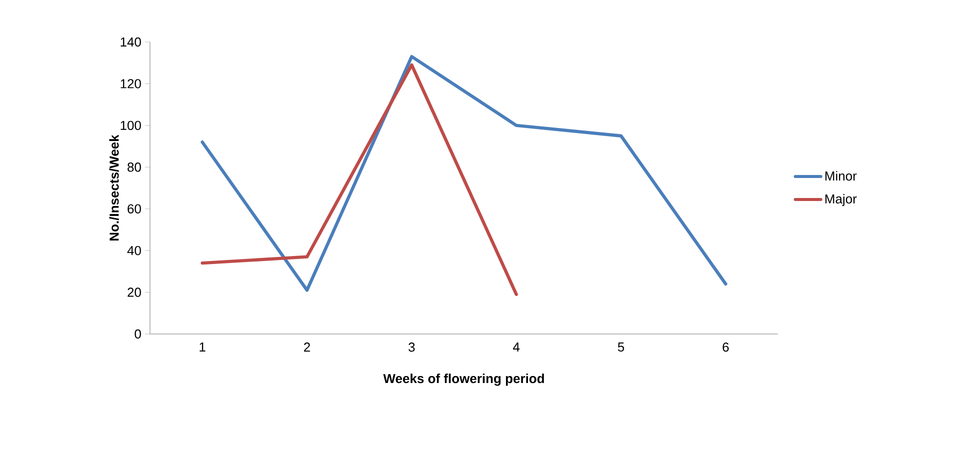  What do you see at coordinates (134, 167) in the screenshot?
I see `y-tick-label: 80` at bounding box center [134, 167].